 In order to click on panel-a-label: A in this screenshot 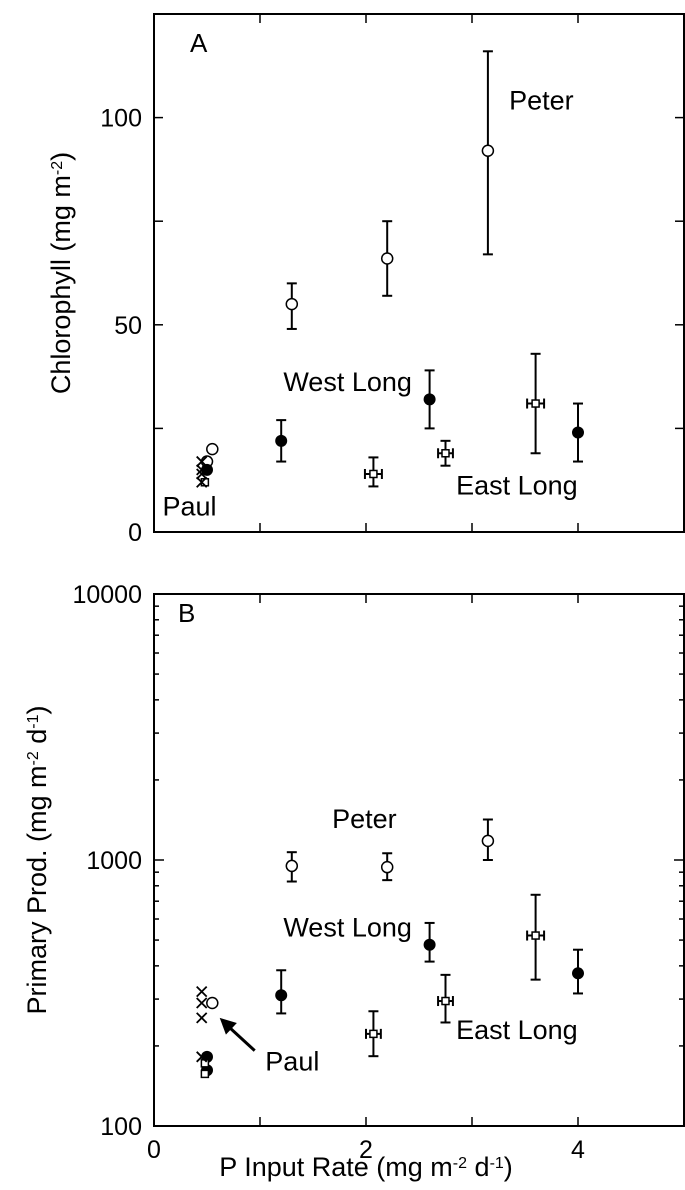, I will do `click(199, 43)`.